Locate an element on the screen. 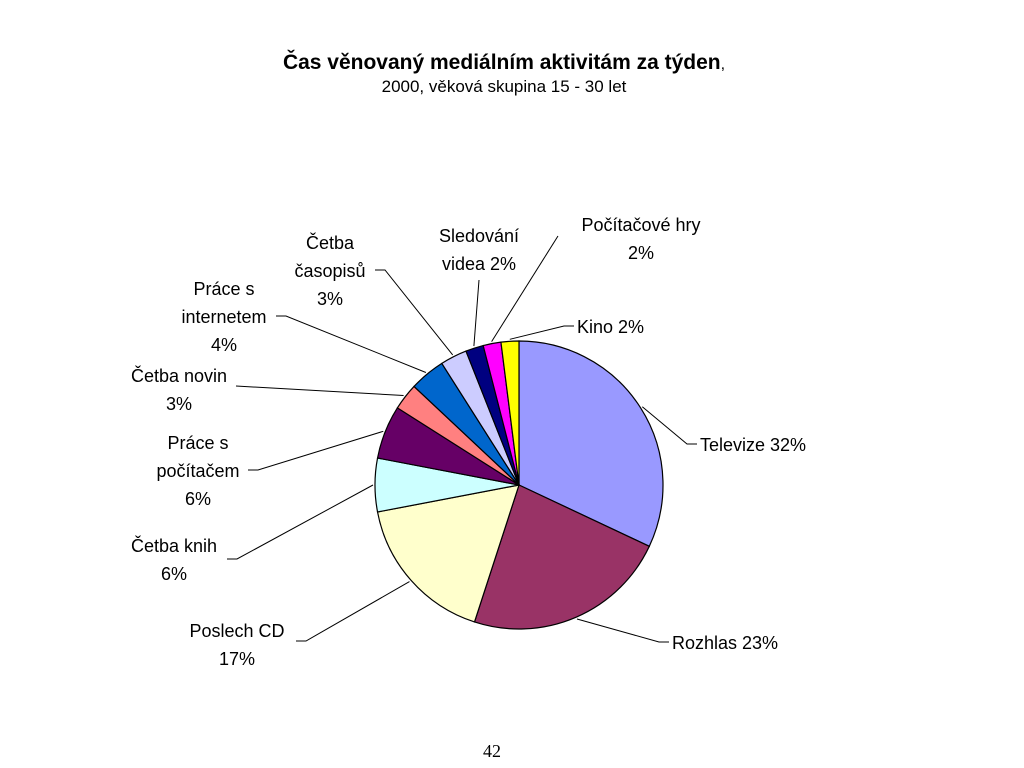 The image size is (1024, 768). slice-label-cetba-novin: Četba novin 3% is located at coordinates (179, 389).